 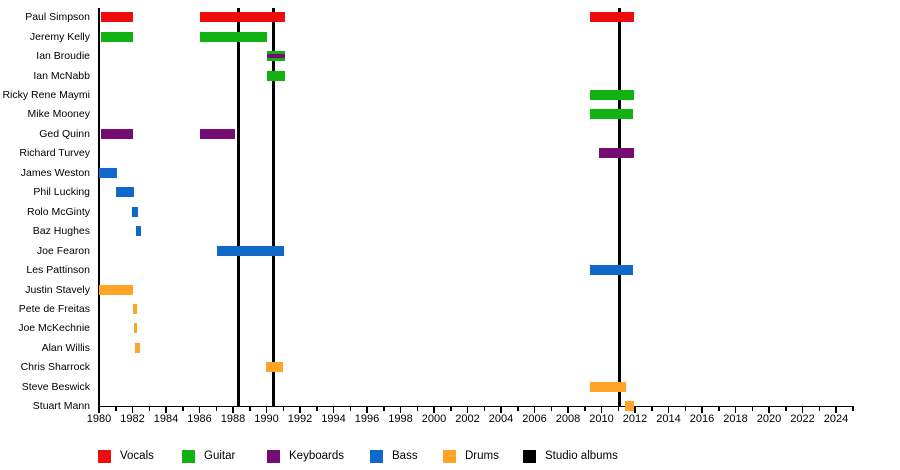 What do you see at coordinates (273, 456) in the screenshot?
I see `keyboards-legend-swatch` at bounding box center [273, 456].